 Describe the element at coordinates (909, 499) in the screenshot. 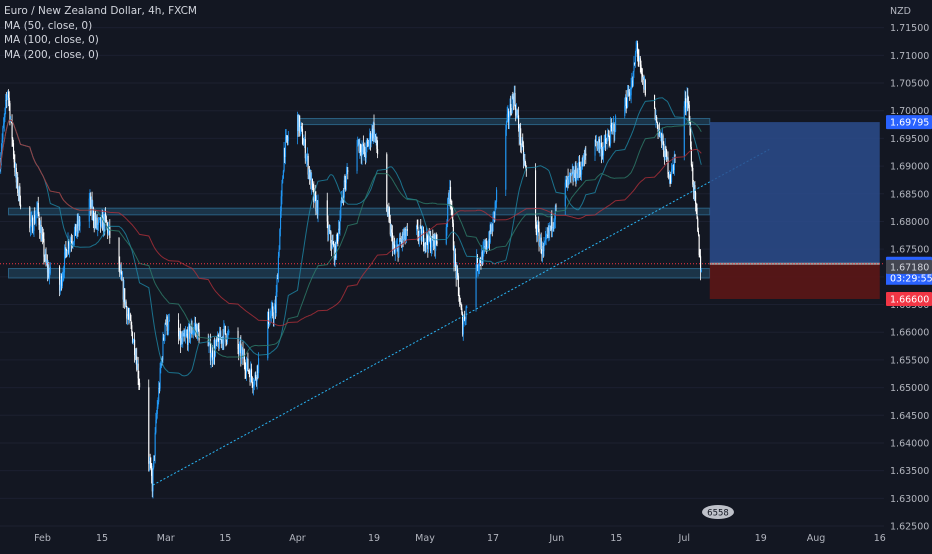

I see `y-tick-label: 1.63000` at that location.